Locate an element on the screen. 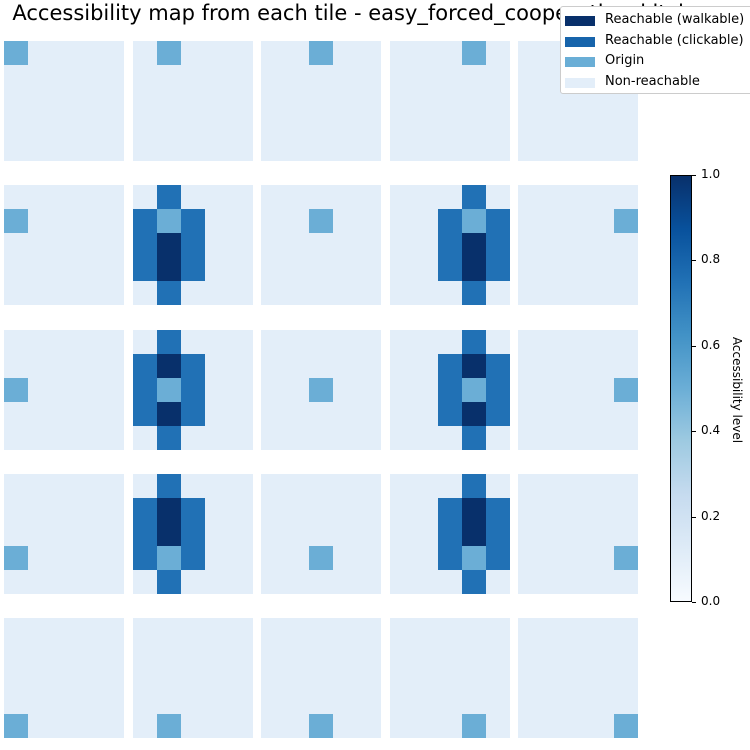 The height and width of the screenshot is (750, 750). colorbar-tick-label: 0.4 is located at coordinates (711, 430).